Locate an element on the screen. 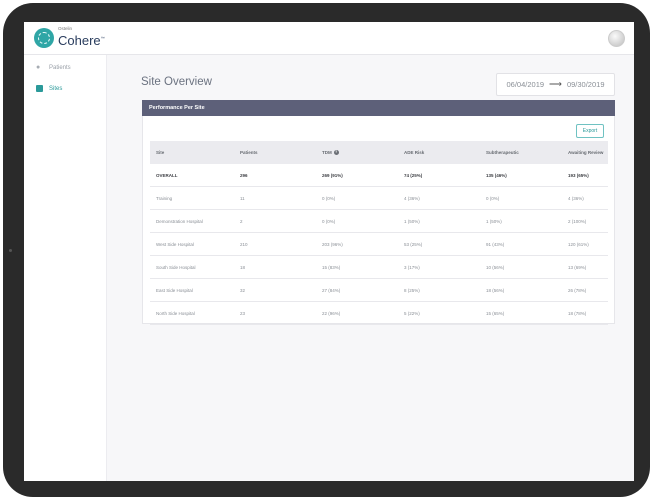 The image size is (653, 500). cell-awaiting-review: 120 (61%) is located at coordinates (585, 244).